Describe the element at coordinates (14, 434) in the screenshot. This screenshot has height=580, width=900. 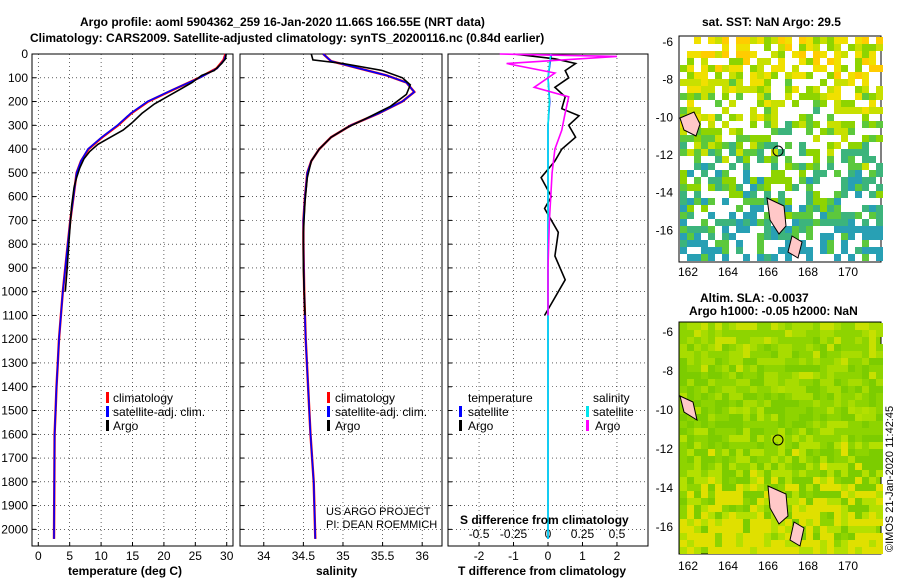
I see `depth-tick-label: 1600` at that location.